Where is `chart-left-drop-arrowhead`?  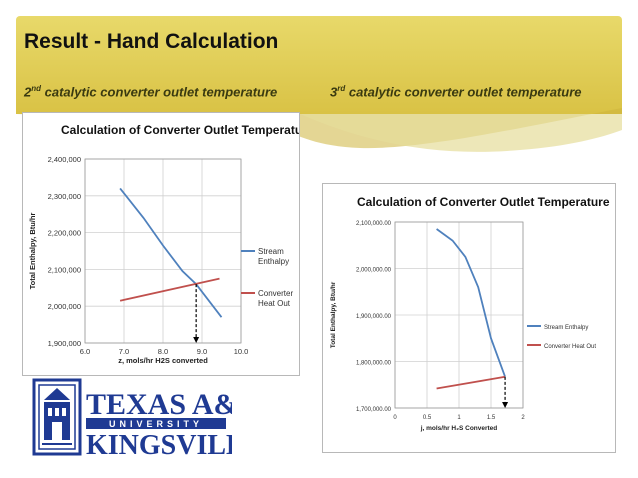 chart-left-drop-arrowhead is located at coordinates (196, 340).